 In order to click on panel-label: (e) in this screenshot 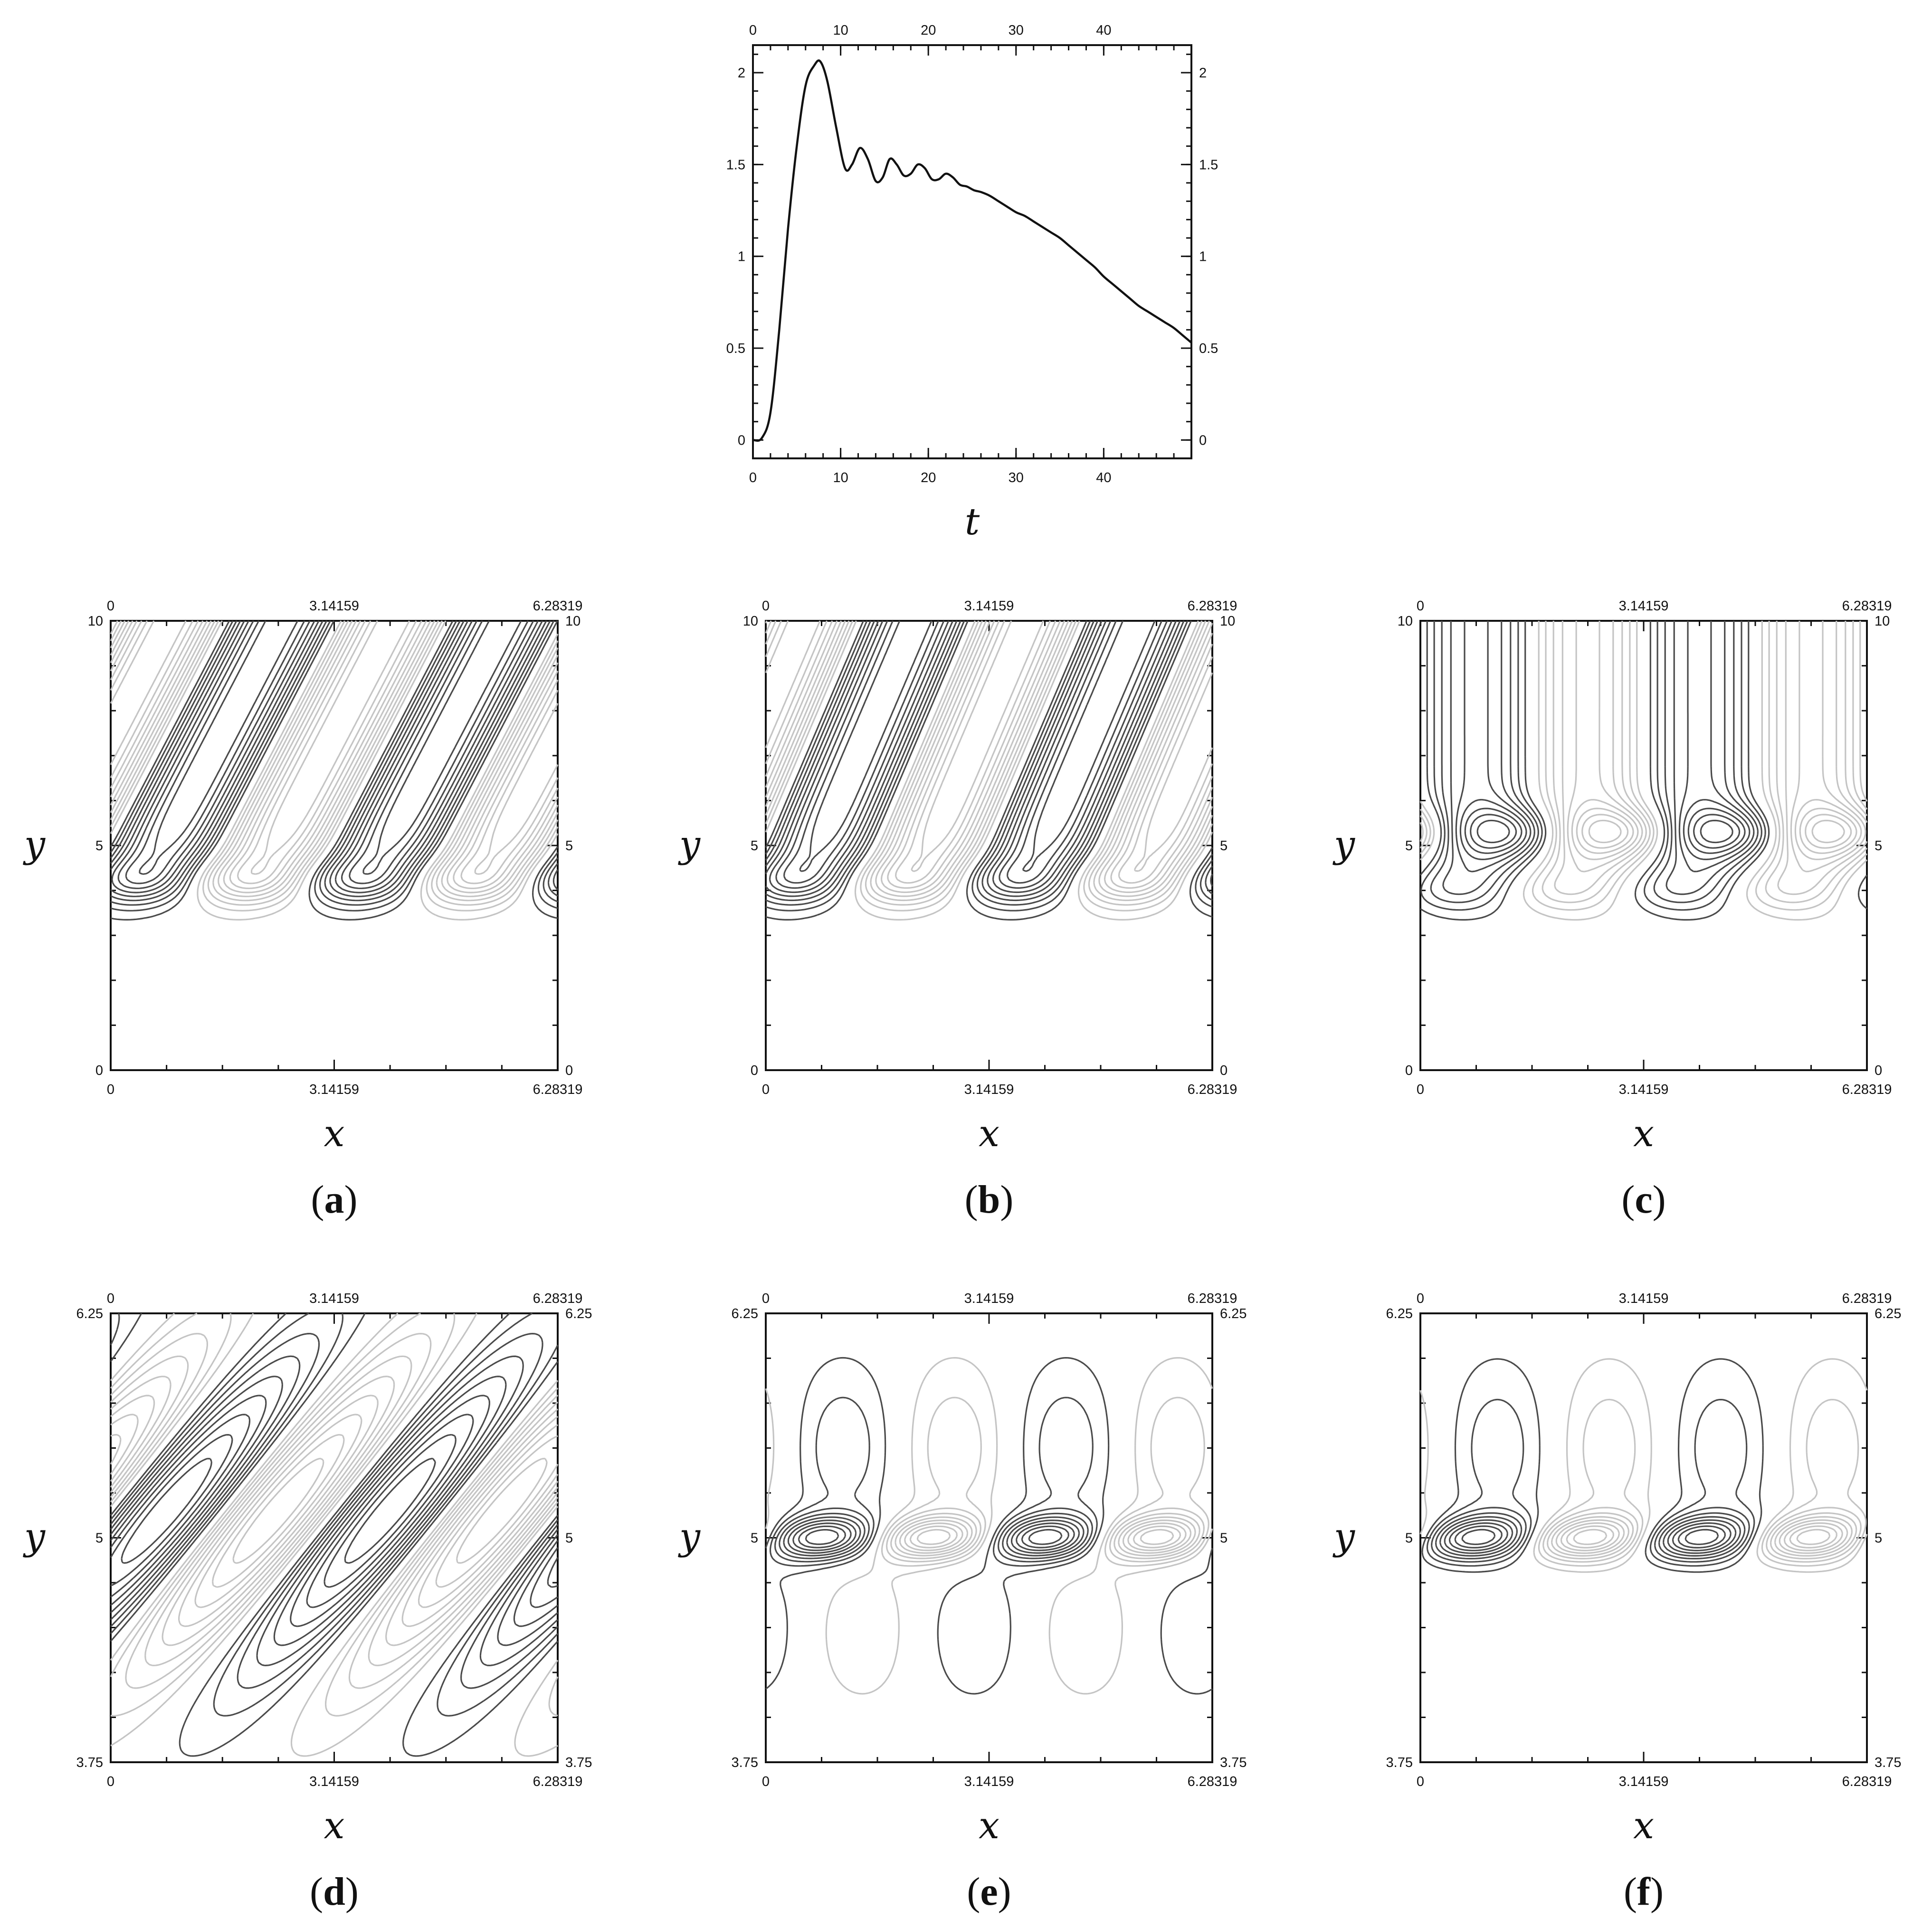, I will do `click(989, 1892)`.